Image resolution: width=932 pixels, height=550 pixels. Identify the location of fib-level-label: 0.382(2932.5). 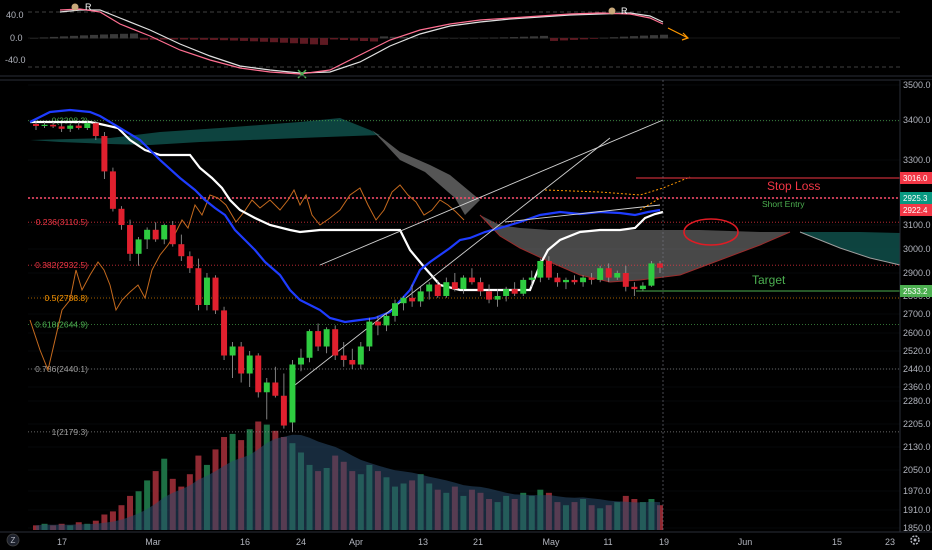
(61, 265).